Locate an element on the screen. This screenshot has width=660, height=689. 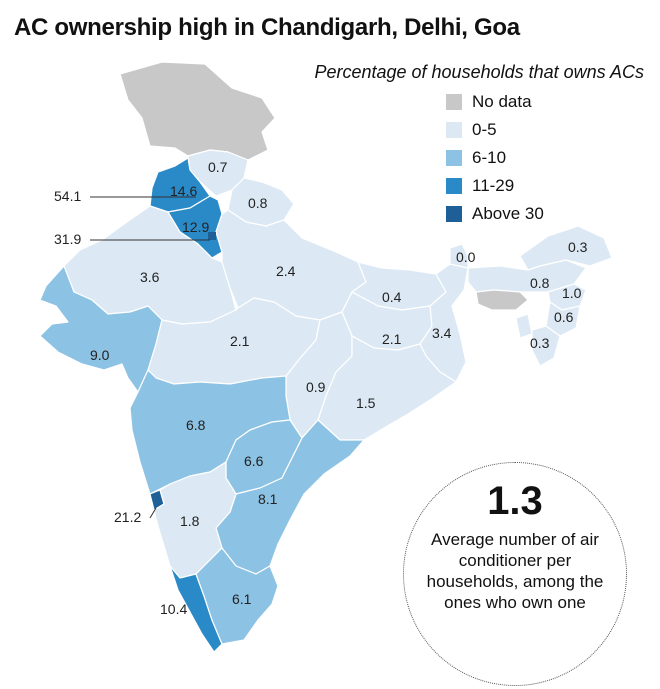
region-jammu-kashmir is located at coordinates (197, 111).